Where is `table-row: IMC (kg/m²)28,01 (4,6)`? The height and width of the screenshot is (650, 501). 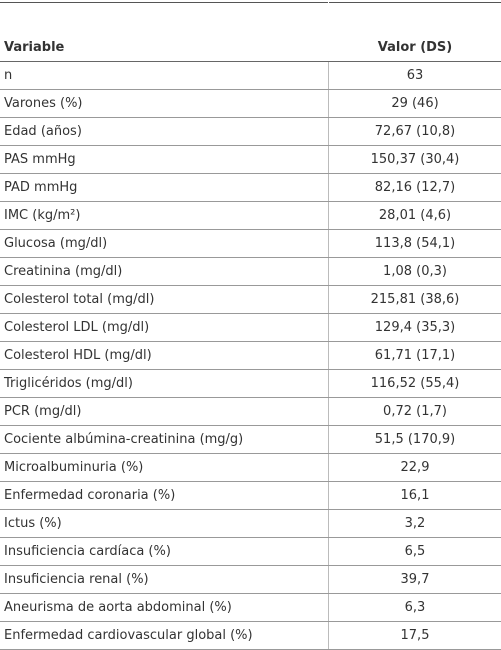
table-row: IMC (kg/m²)28,01 (4,6) is located at coordinates (250, 216).